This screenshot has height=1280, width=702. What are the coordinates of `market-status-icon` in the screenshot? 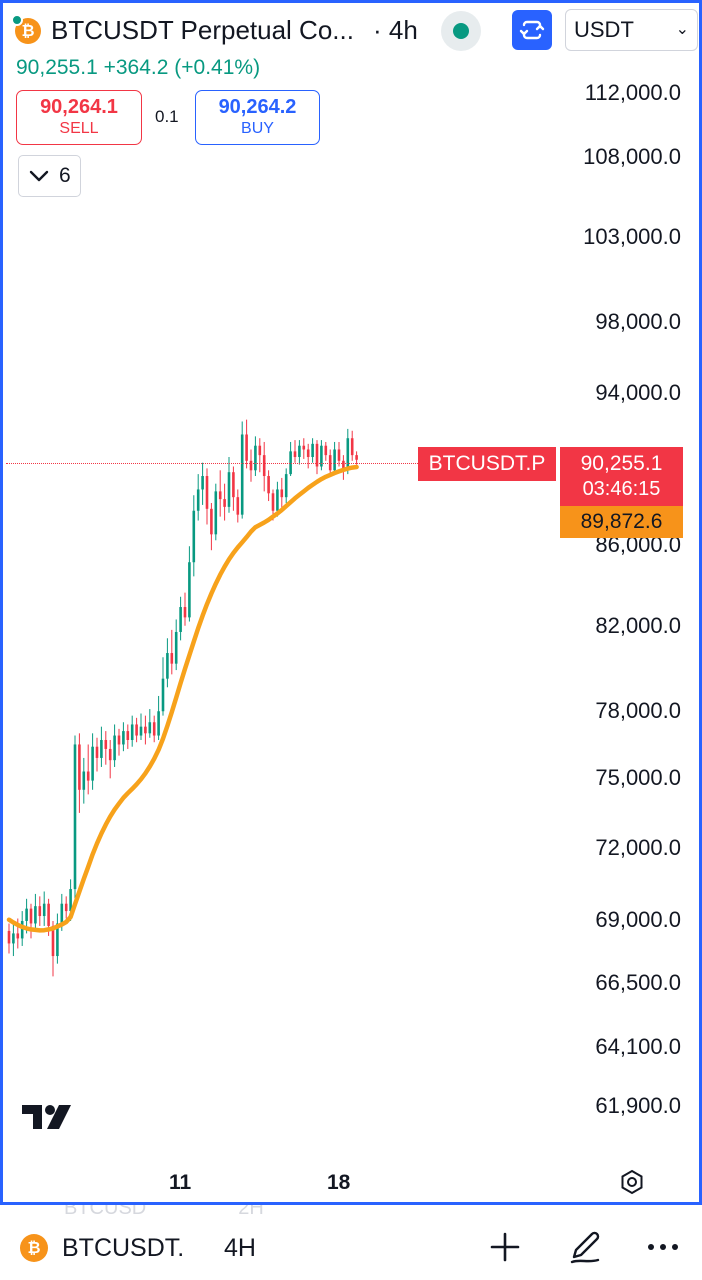 It's located at (461, 31).